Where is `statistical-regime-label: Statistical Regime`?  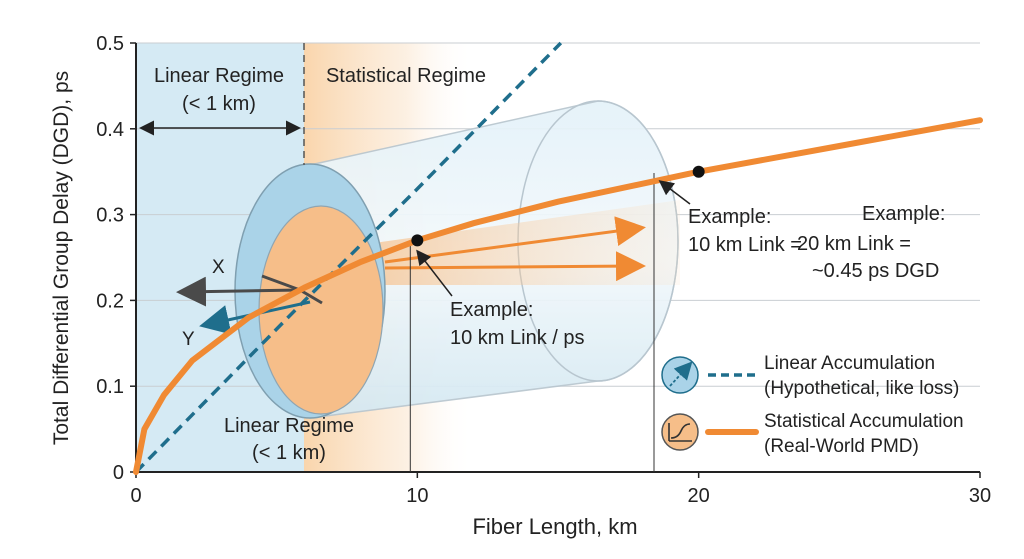
statistical-regime-label: Statistical Regime is located at coordinates (406, 76).